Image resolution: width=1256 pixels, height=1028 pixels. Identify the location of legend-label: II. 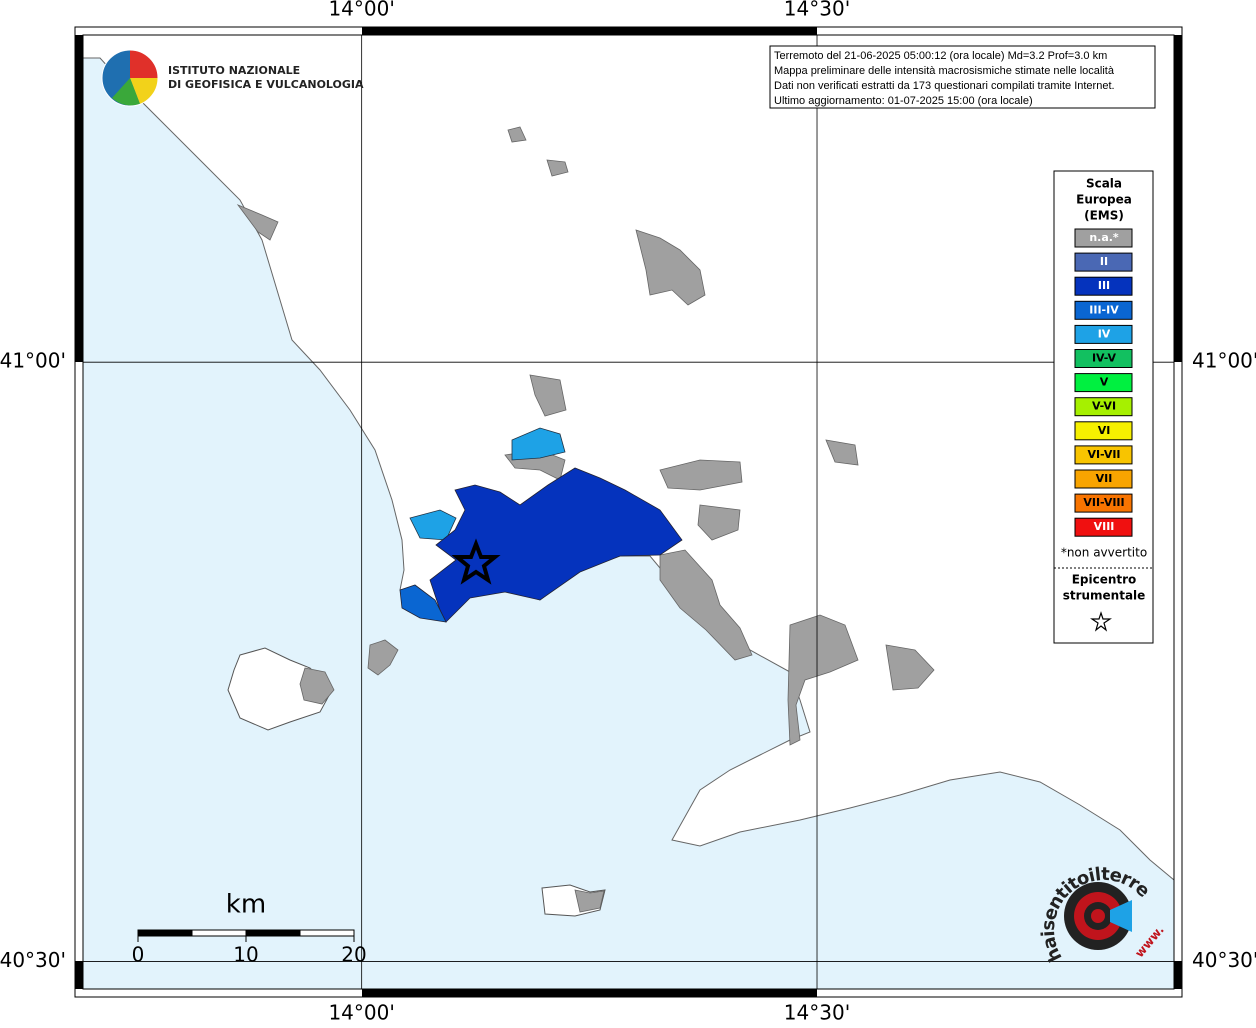
(1104, 261).